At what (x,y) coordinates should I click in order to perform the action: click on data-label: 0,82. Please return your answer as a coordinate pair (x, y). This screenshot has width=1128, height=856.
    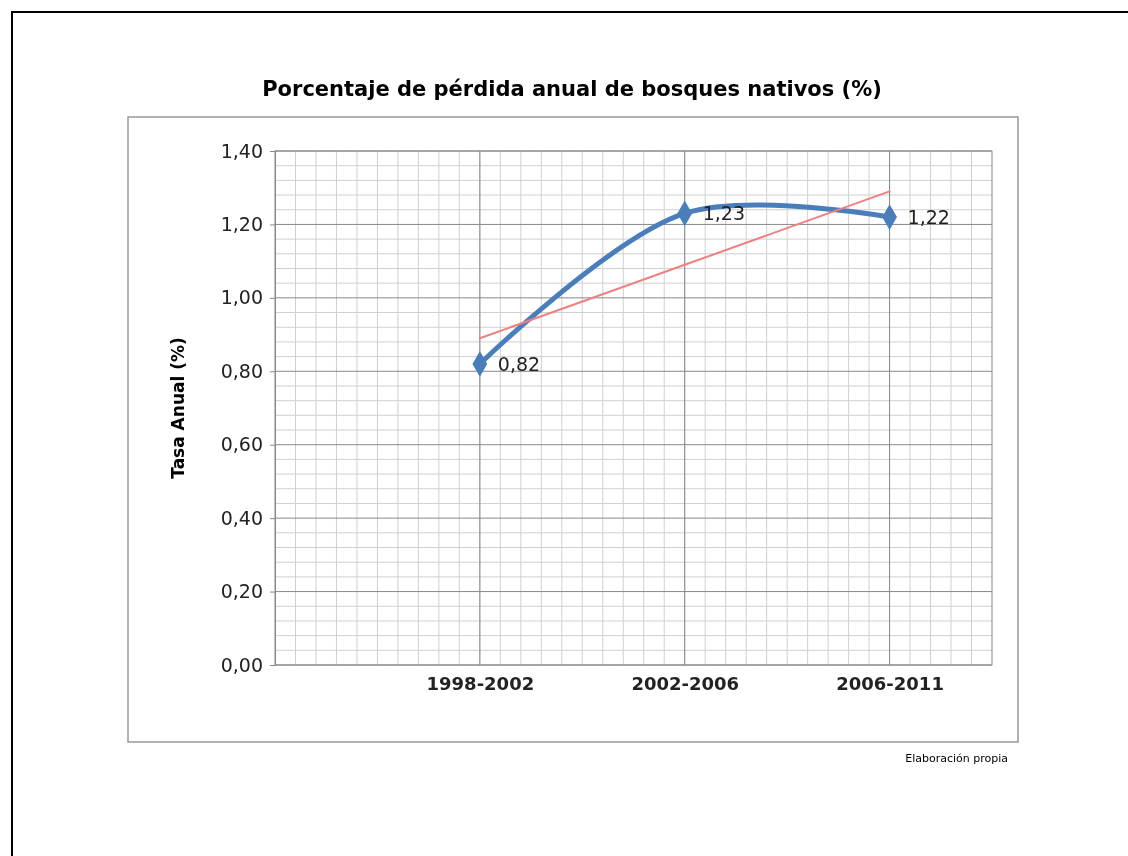
    Looking at the image, I should click on (519, 363).